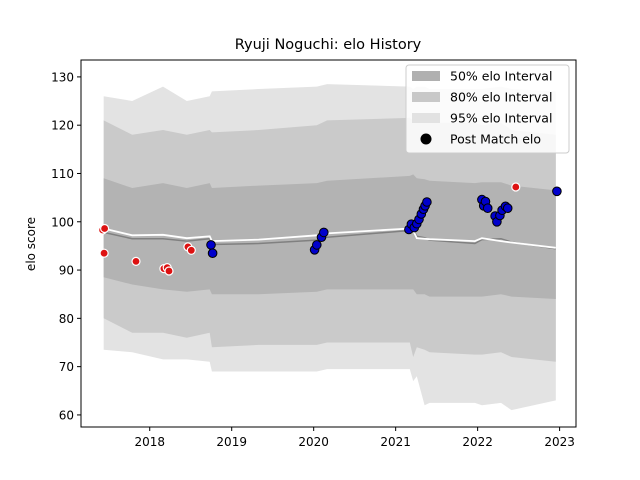 The height and width of the screenshot is (480, 640). What do you see at coordinates (501, 97) in the screenshot?
I see `legend-label: 80% elo Interval` at bounding box center [501, 97].